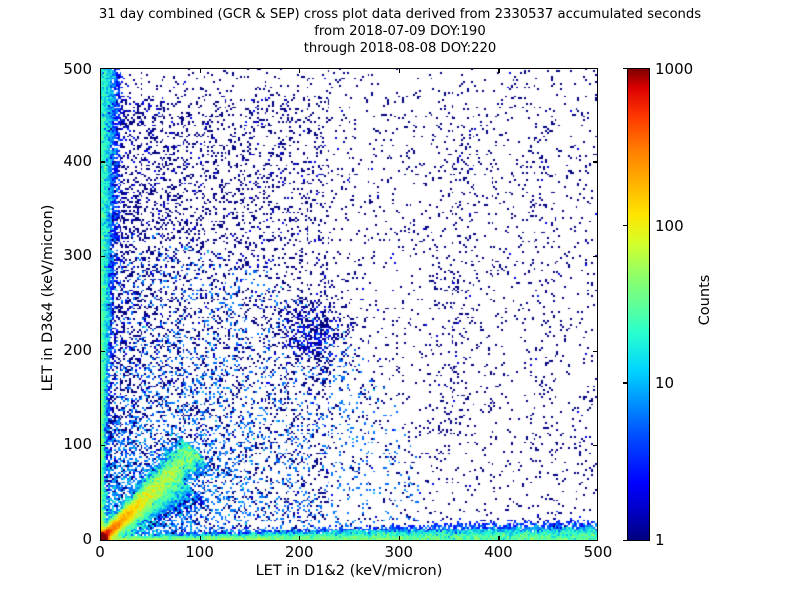 The image size is (800, 600). Describe the element at coordinates (674, 69) in the screenshot. I see `cbtick-label-1000: 1000` at that location.